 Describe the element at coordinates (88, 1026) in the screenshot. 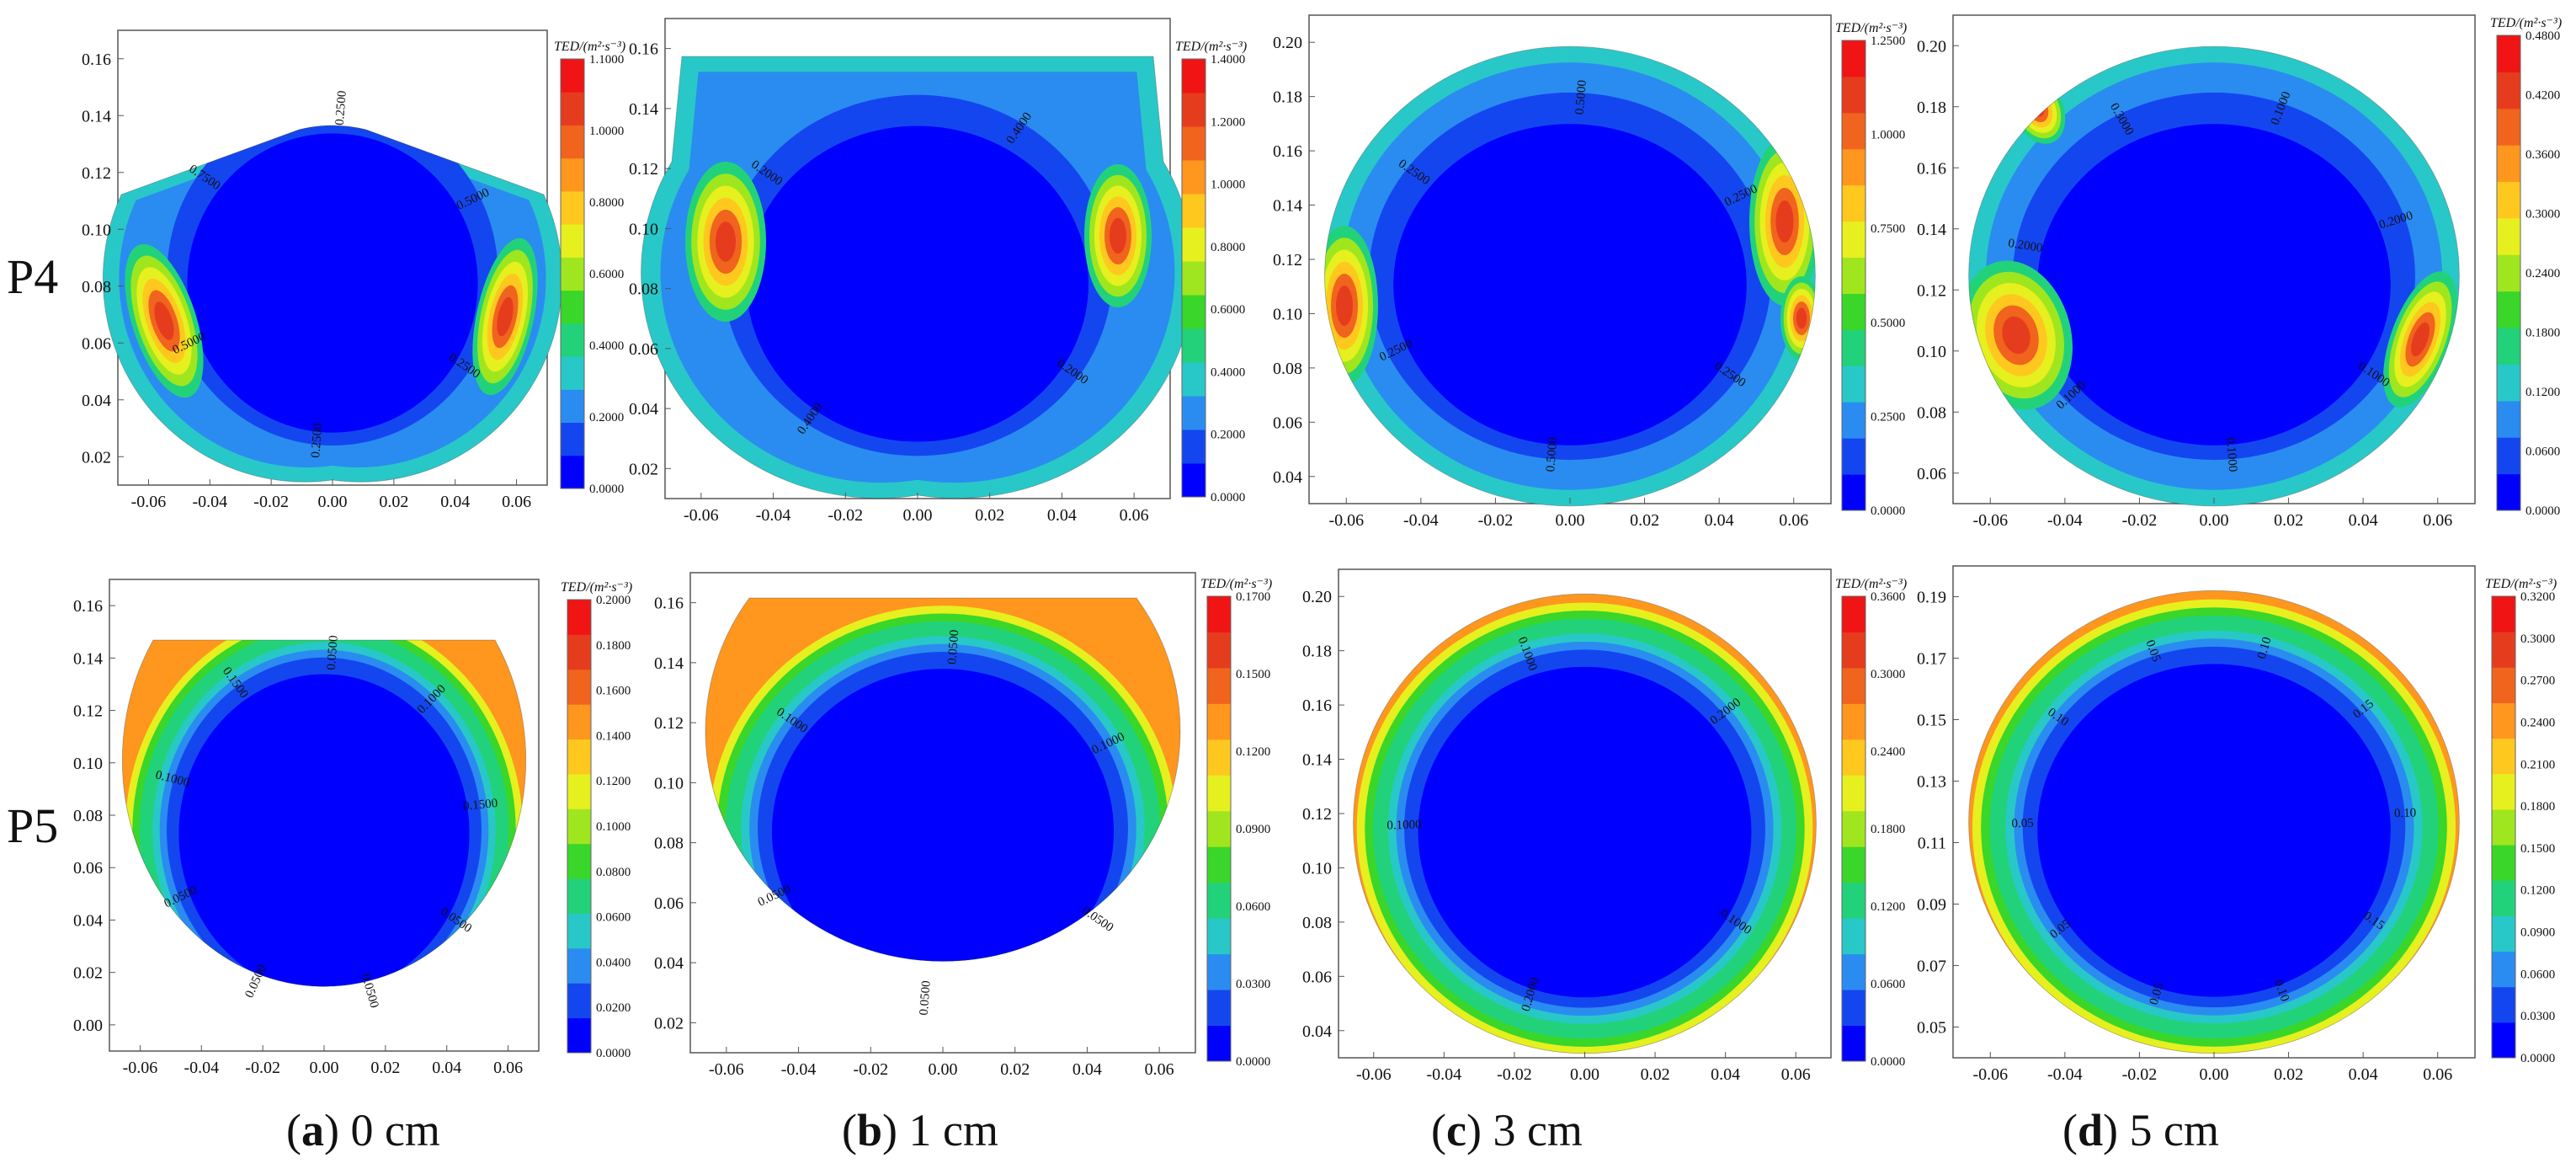

I see `y-tick-label: 0.00` at that location.